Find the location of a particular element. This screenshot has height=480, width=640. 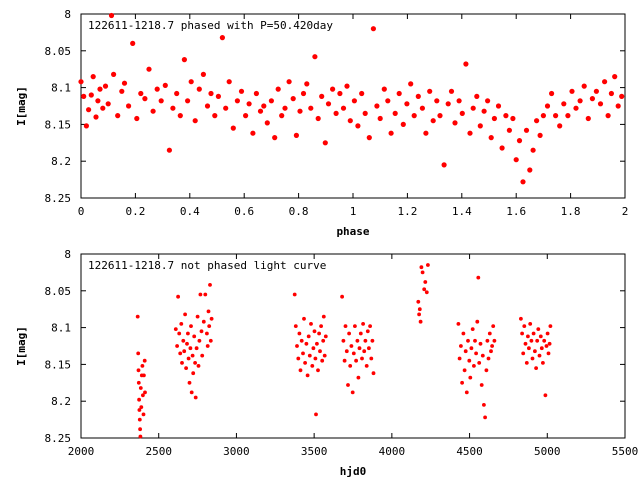

y-tick-label: 8.1 is located at coordinates (61, 328).